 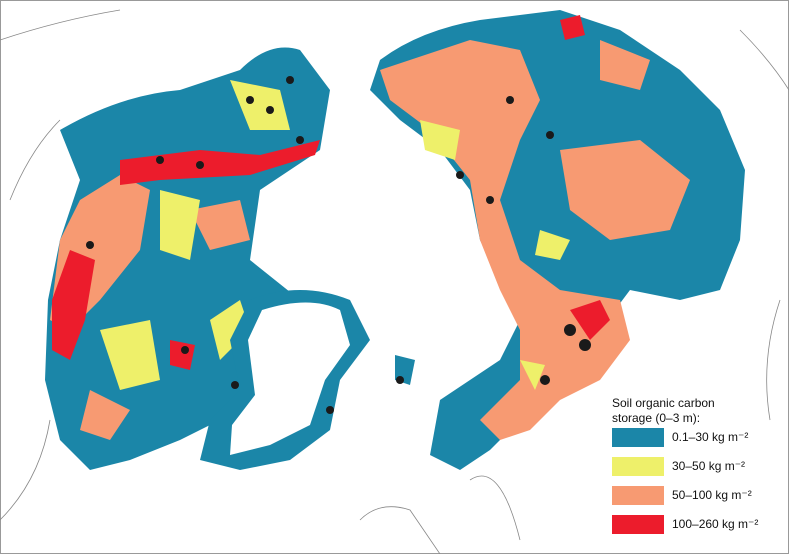 I want to click on legend-title: storage (0–3 m):, so click(x=656, y=418).